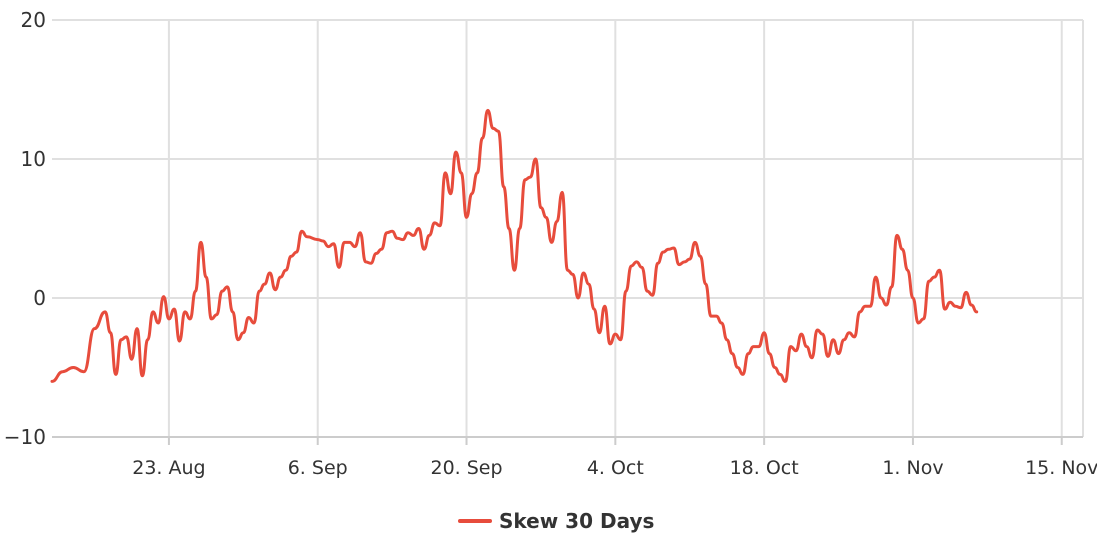 This screenshot has width=1097, height=556. What do you see at coordinates (576, 521) in the screenshot?
I see `legend-label-skew-30-days: Skew 30 Days` at bounding box center [576, 521].